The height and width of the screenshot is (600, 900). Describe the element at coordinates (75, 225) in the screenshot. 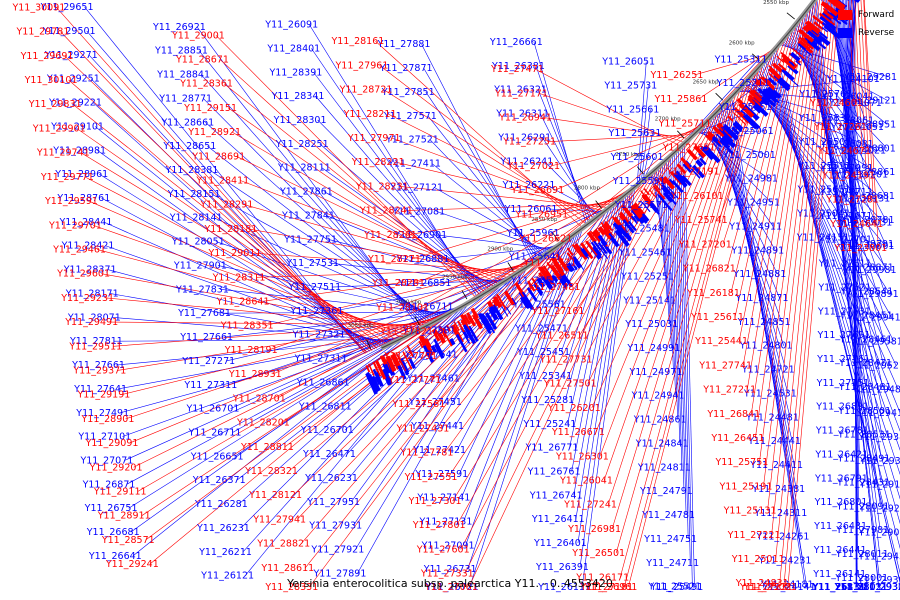

I see `forward-gene-label: Y11_29701` at that location.